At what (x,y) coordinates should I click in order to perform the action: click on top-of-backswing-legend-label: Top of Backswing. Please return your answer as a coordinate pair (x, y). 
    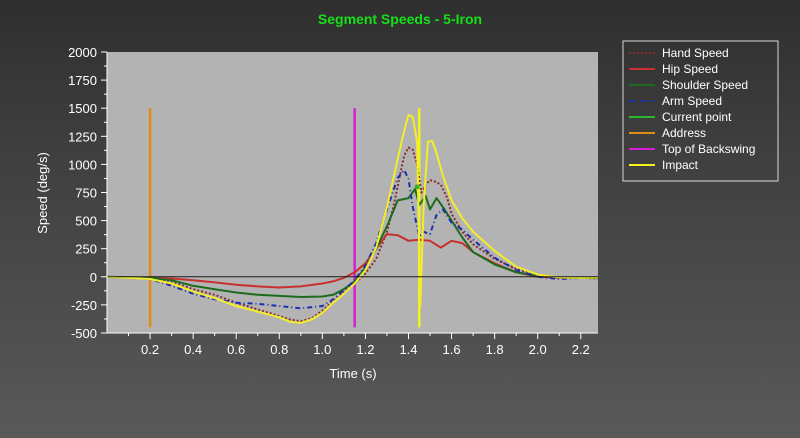
    Looking at the image, I should click on (708, 149).